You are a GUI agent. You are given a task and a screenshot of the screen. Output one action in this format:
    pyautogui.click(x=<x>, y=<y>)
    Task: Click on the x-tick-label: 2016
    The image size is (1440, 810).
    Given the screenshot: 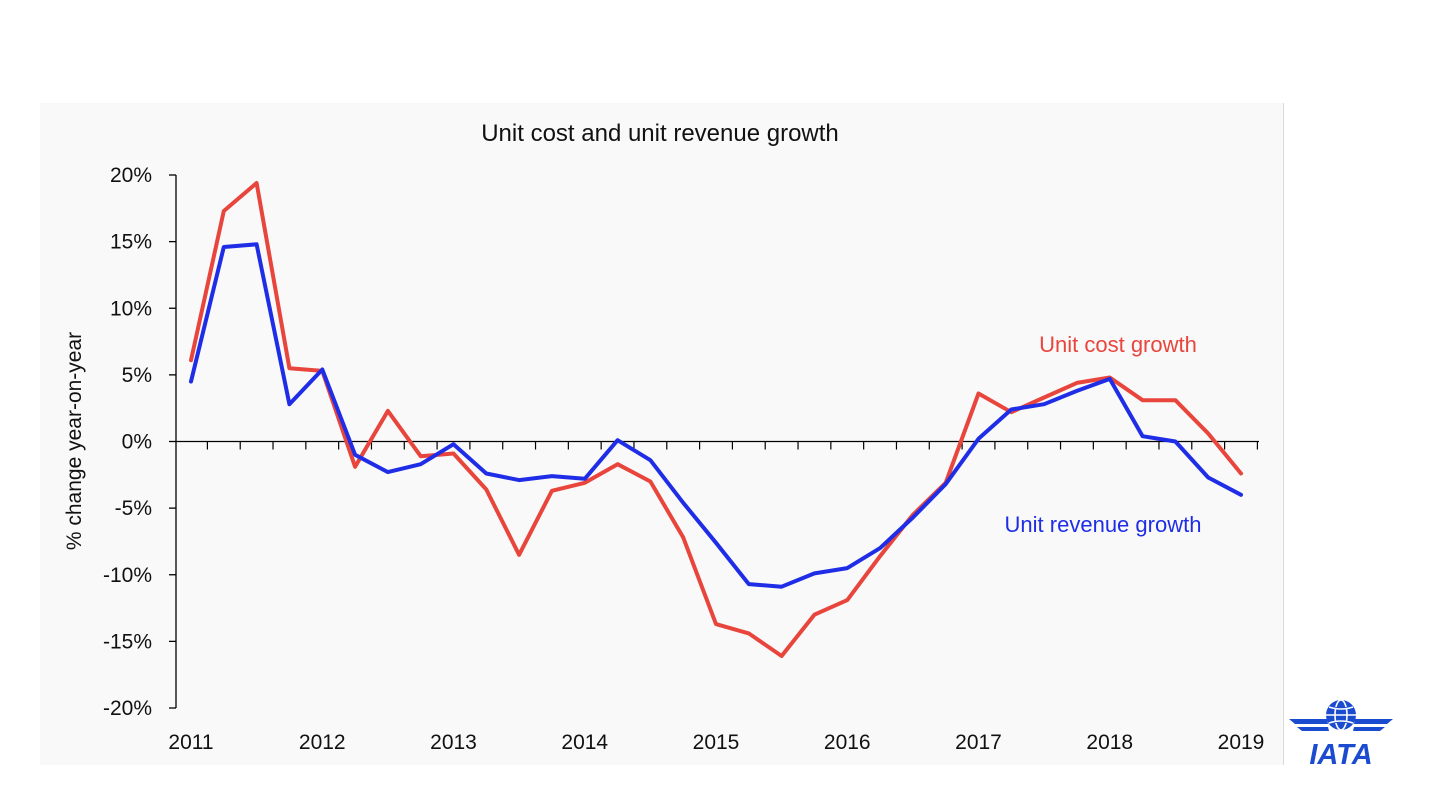 What is the action you would take?
    pyautogui.click(x=847, y=742)
    